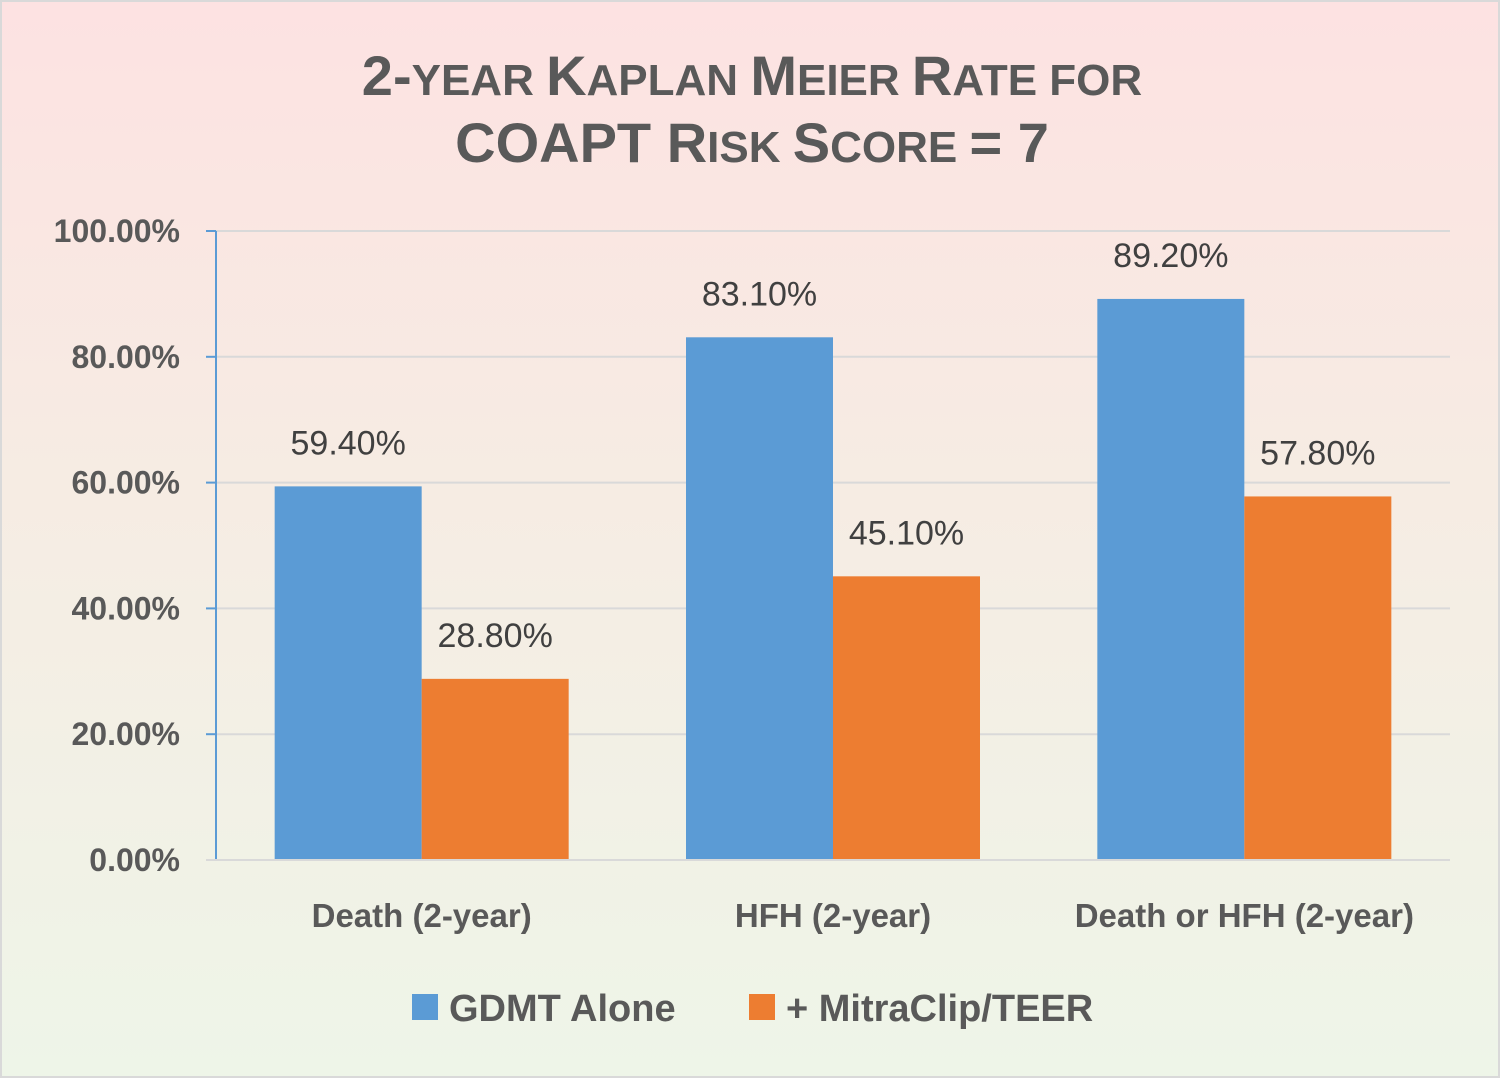 The image size is (1500, 1078). Describe the element at coordinates (125, 734) in the screenshot. I see `y-tick-label: 20.00%` at that location.